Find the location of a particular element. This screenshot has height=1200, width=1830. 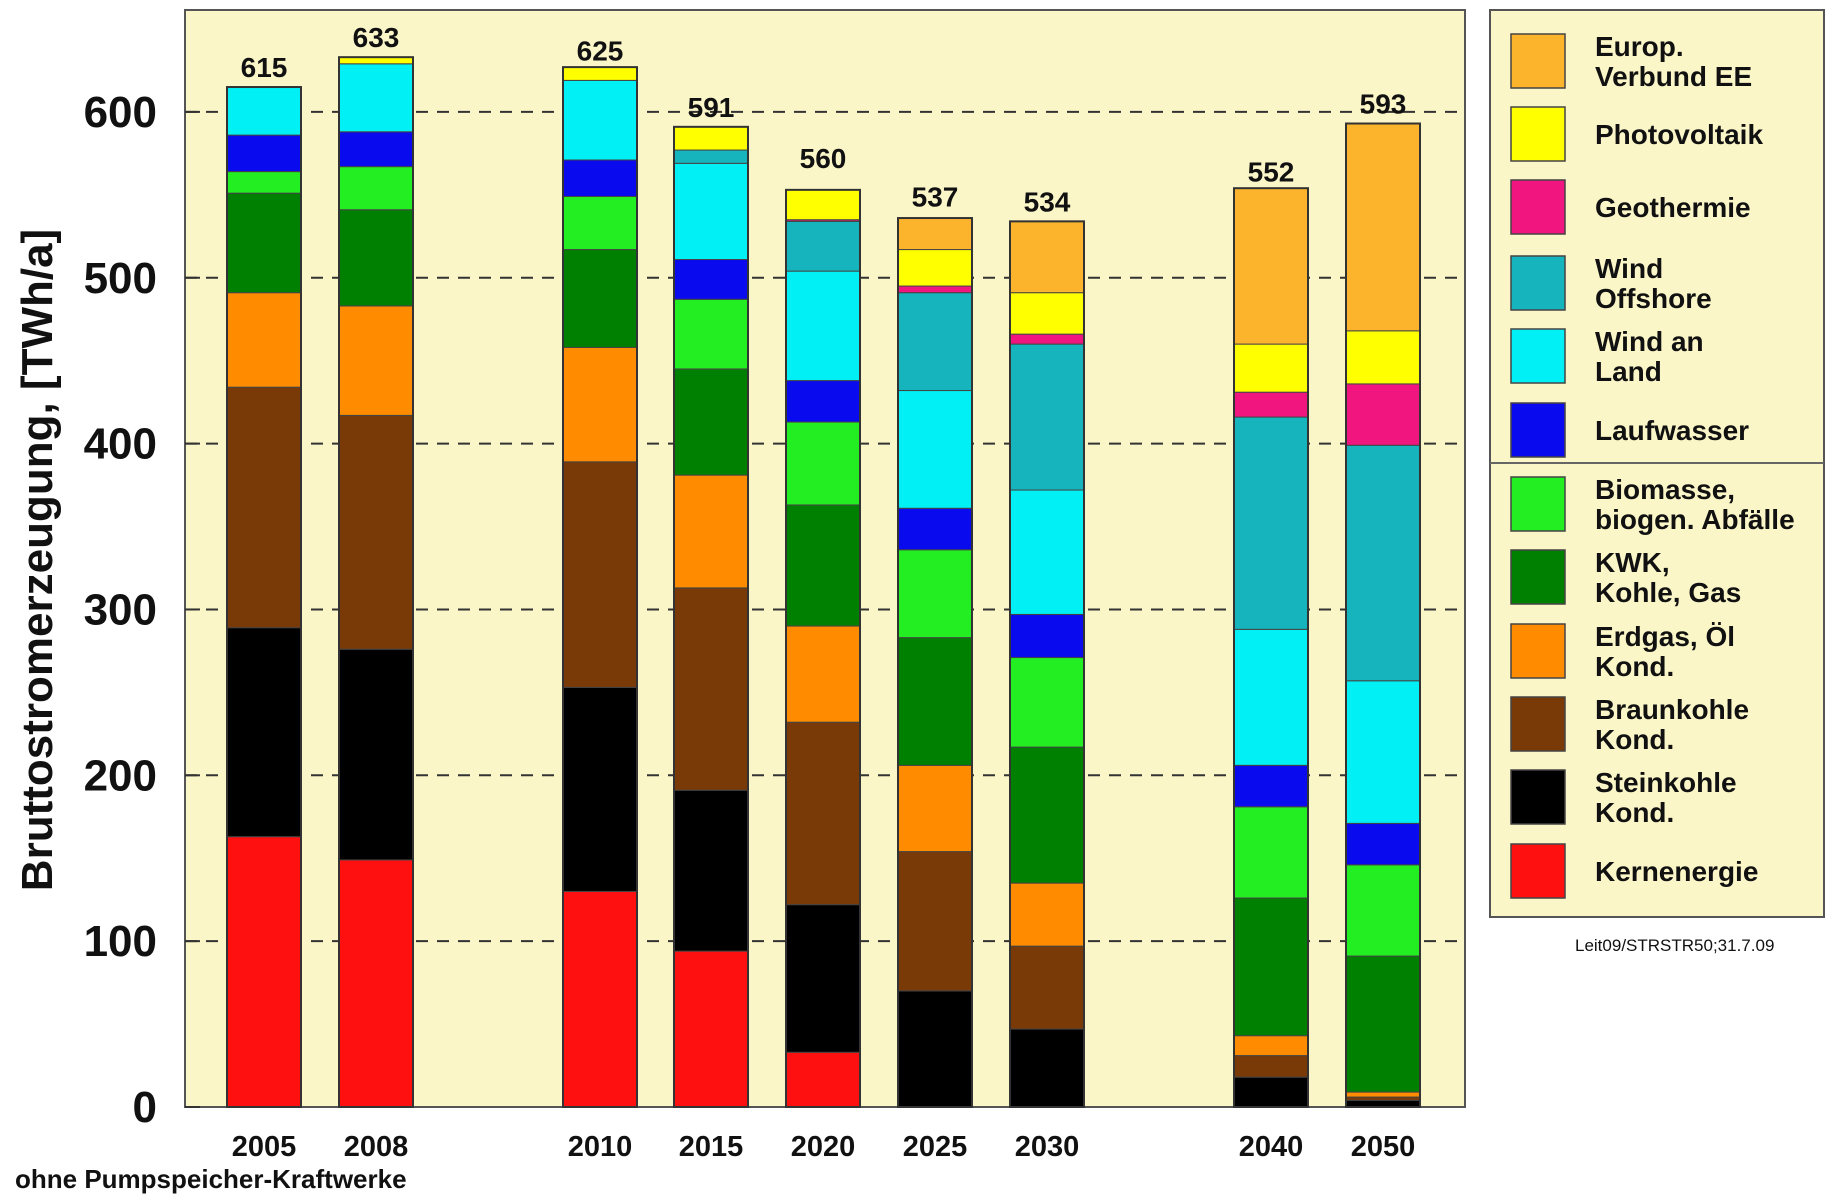

y-tick-label: 600 is located at coordinates (120, 112).